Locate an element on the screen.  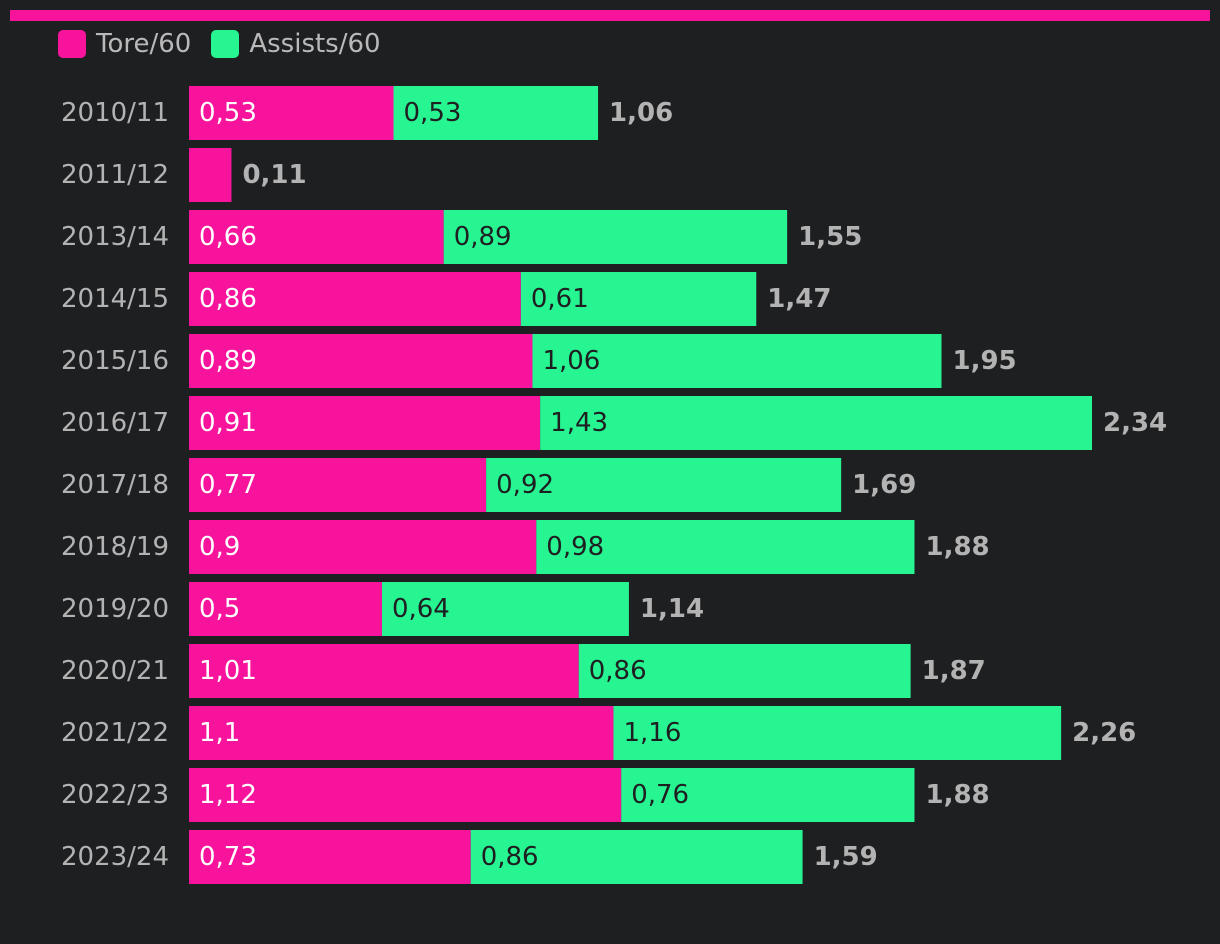
total-label: 1,47 is located at coordinates (799, 299).